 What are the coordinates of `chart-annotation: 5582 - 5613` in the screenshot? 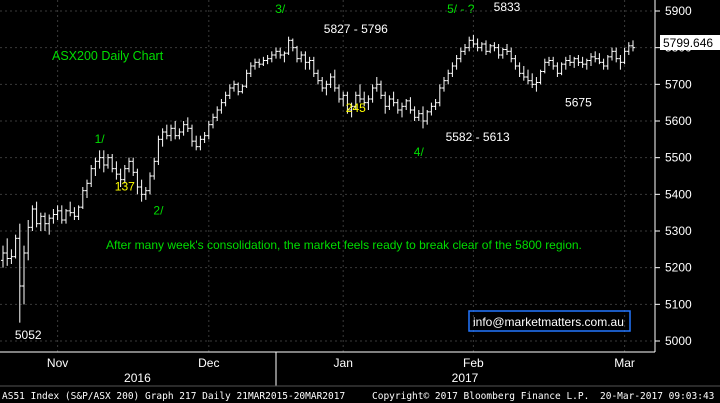 It's located at (478, 137).